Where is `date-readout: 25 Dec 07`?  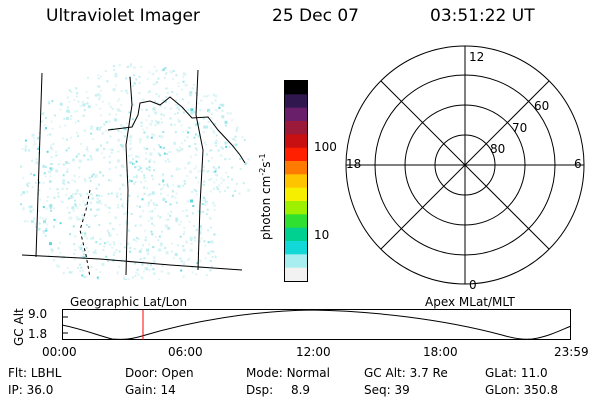 date-readout: 25 Dec 07 is located at coordinates (315, 16).